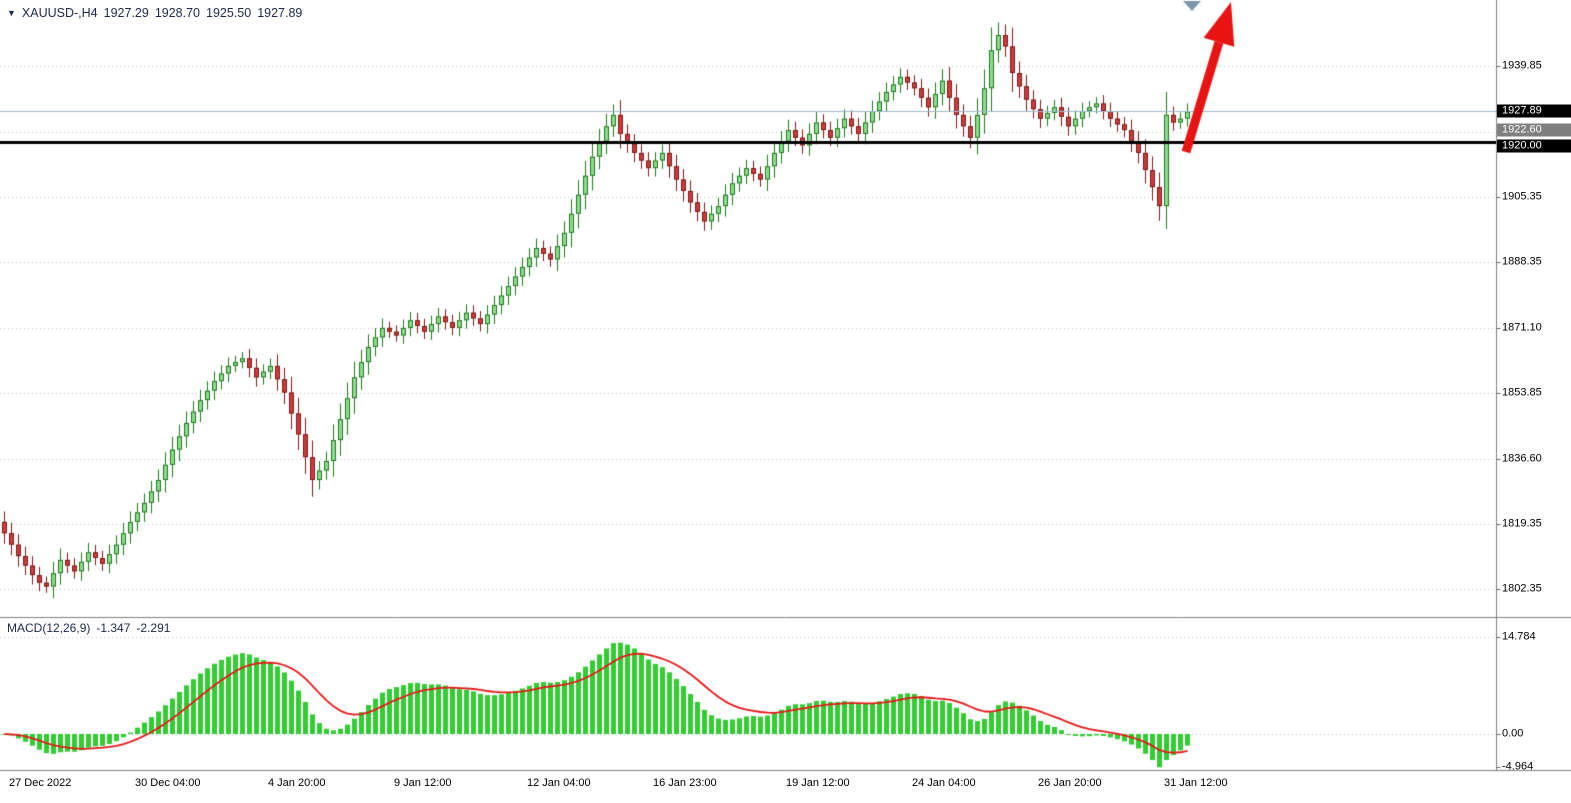 Image resolution: width=1571 pixels, height=803 pixels. I want to click on price-axis-label: 1905.35, so click(1522, 196).